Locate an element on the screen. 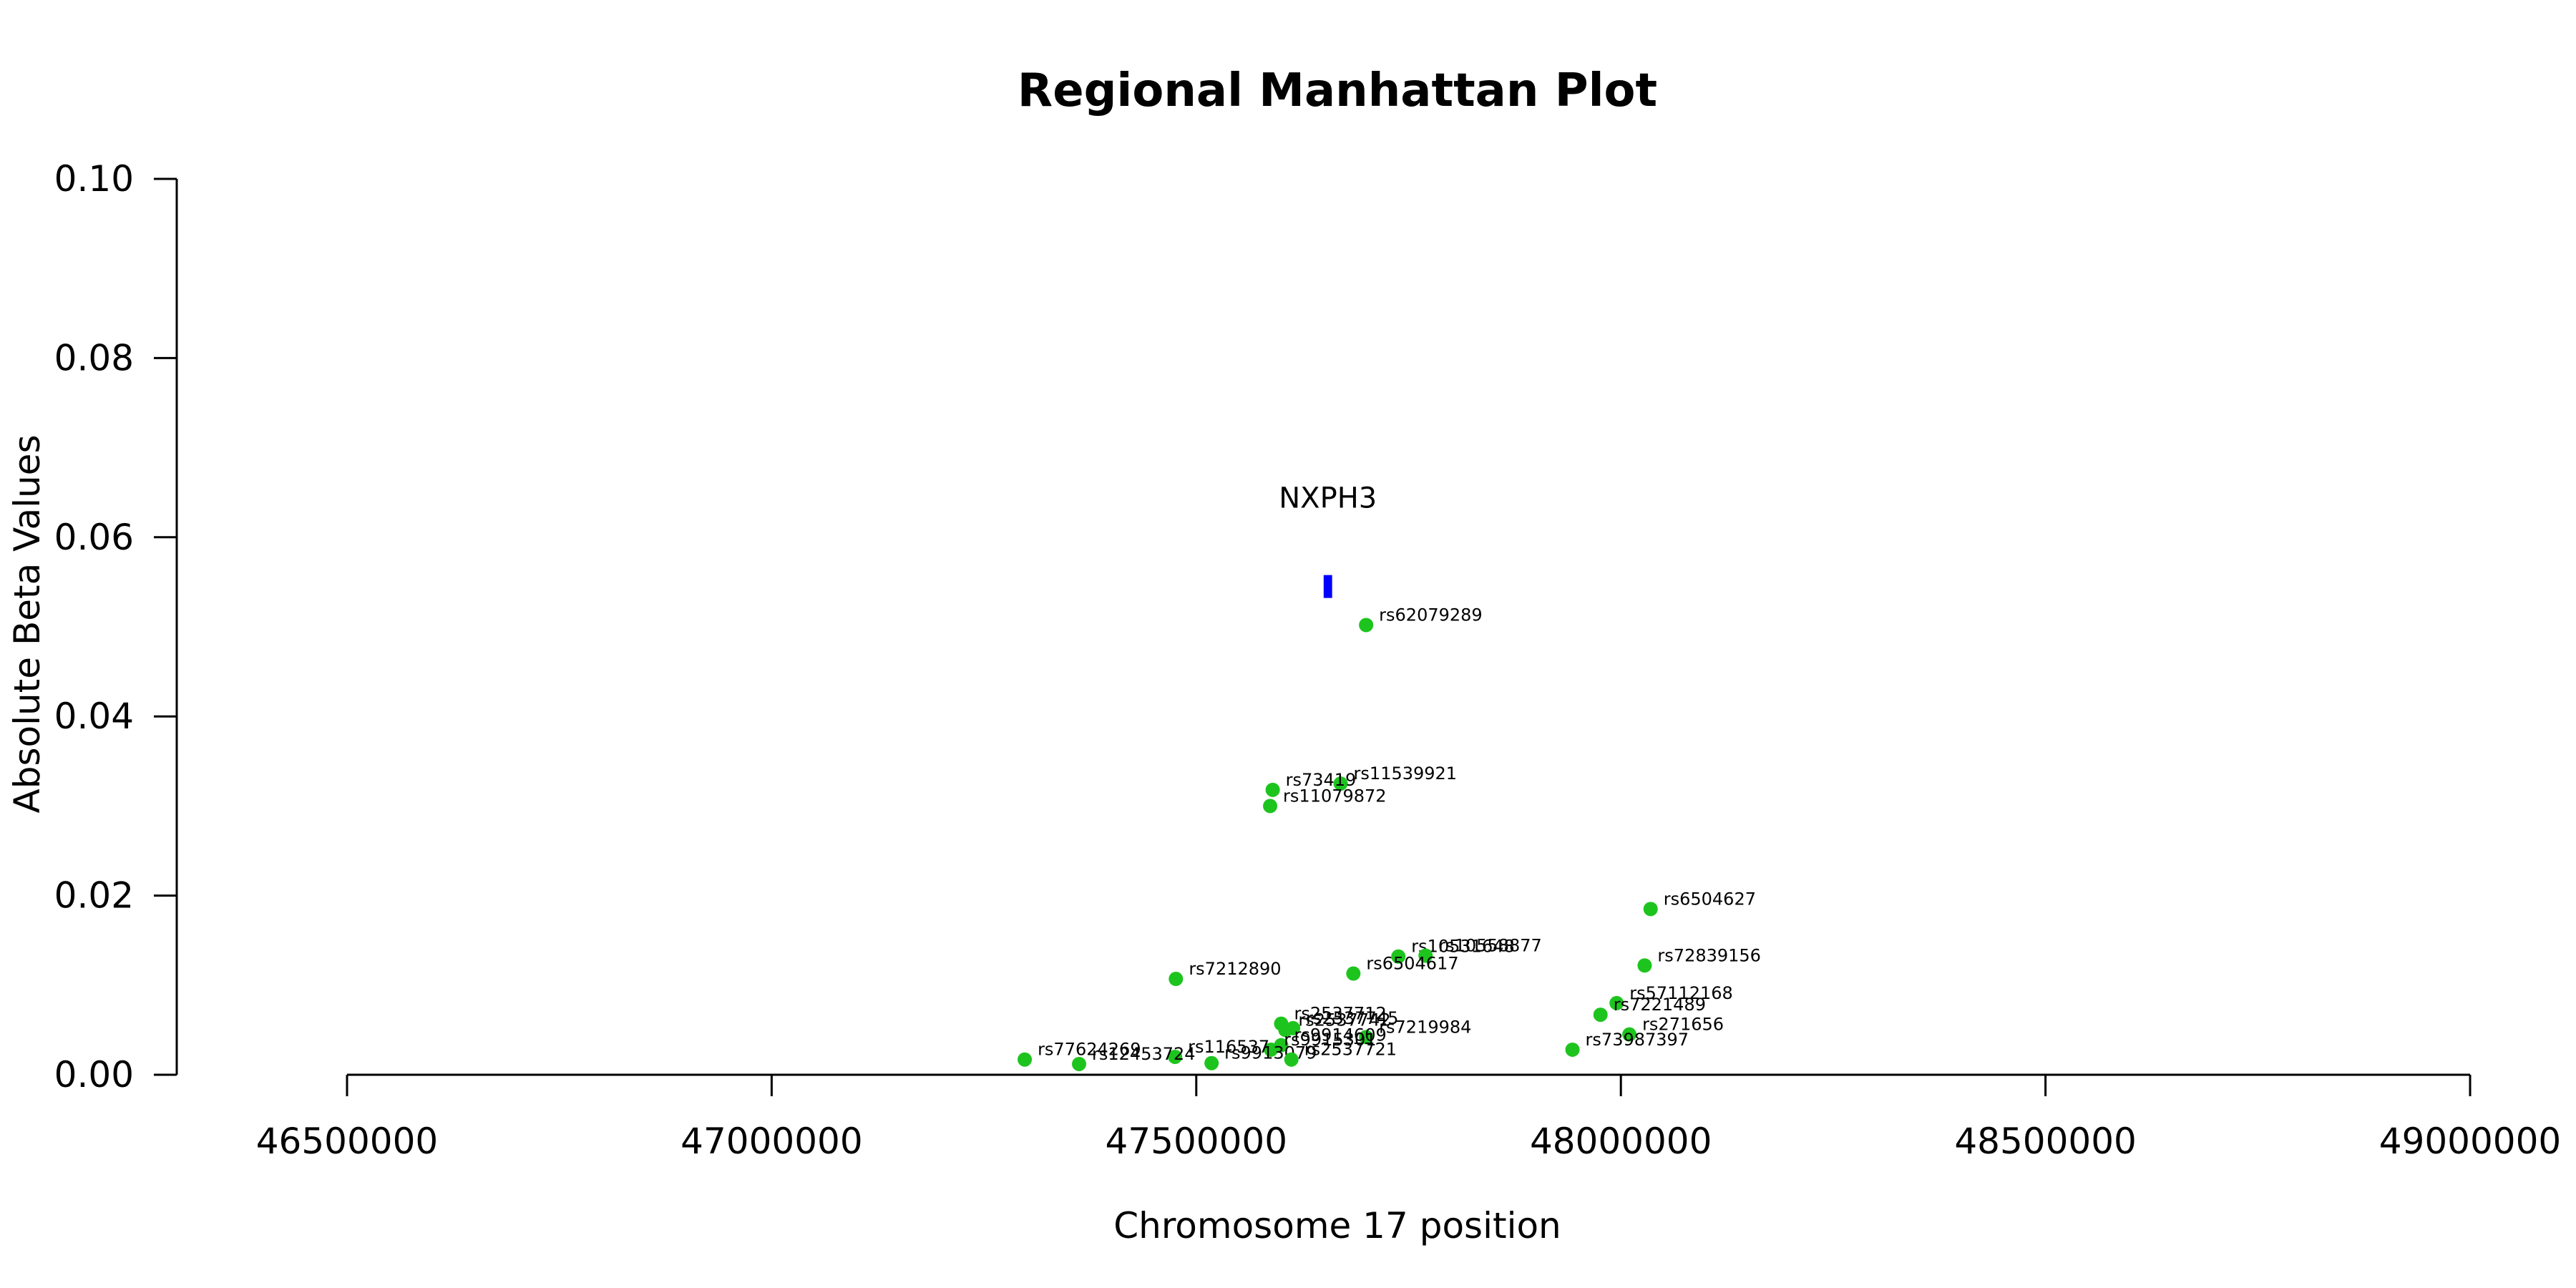  x-tick-label: 48000000 is located at coordinates (1621, 1141).